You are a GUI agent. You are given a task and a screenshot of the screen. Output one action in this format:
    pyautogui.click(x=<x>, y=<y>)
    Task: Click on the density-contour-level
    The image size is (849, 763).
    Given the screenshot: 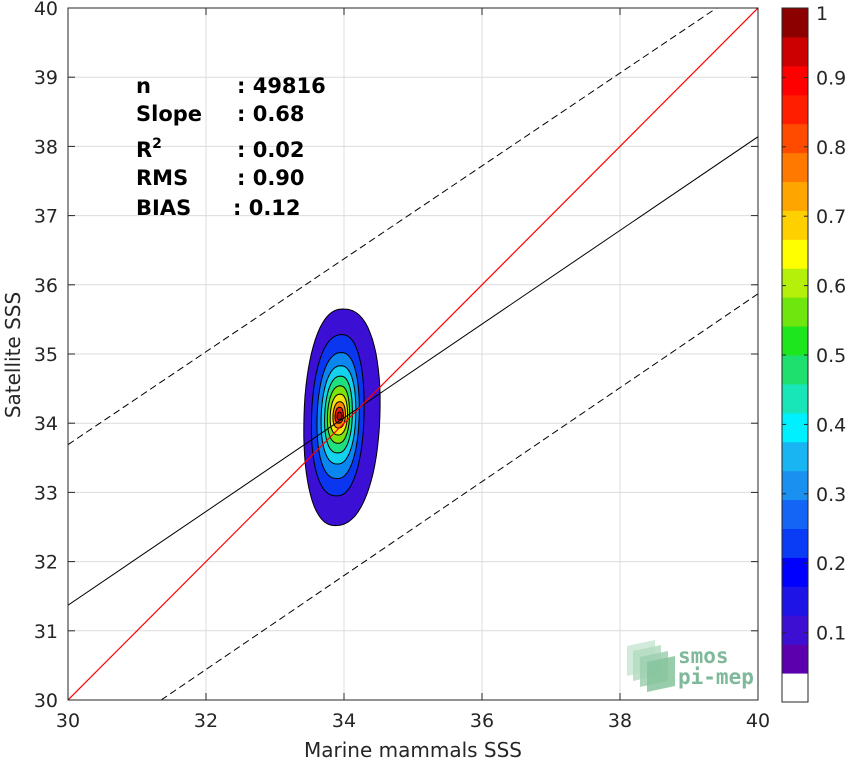 What is the action you would take?
    pyautogui.click(x=339, y=416)
    